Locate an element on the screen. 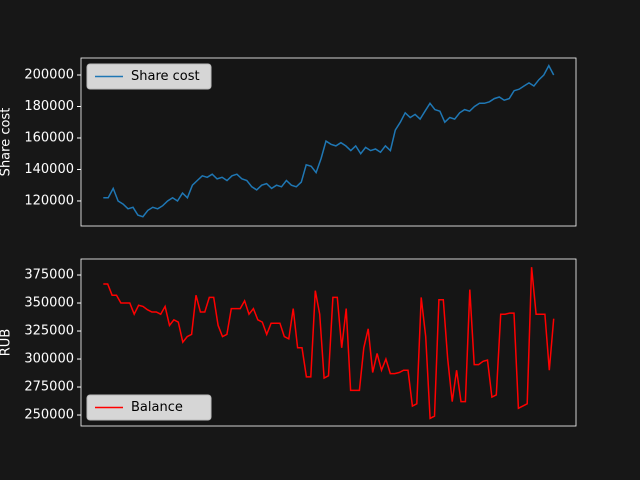 The height and width of the screenshot is (480, 640). y-tick-label: 180000 is located at coordinates (49, 106).